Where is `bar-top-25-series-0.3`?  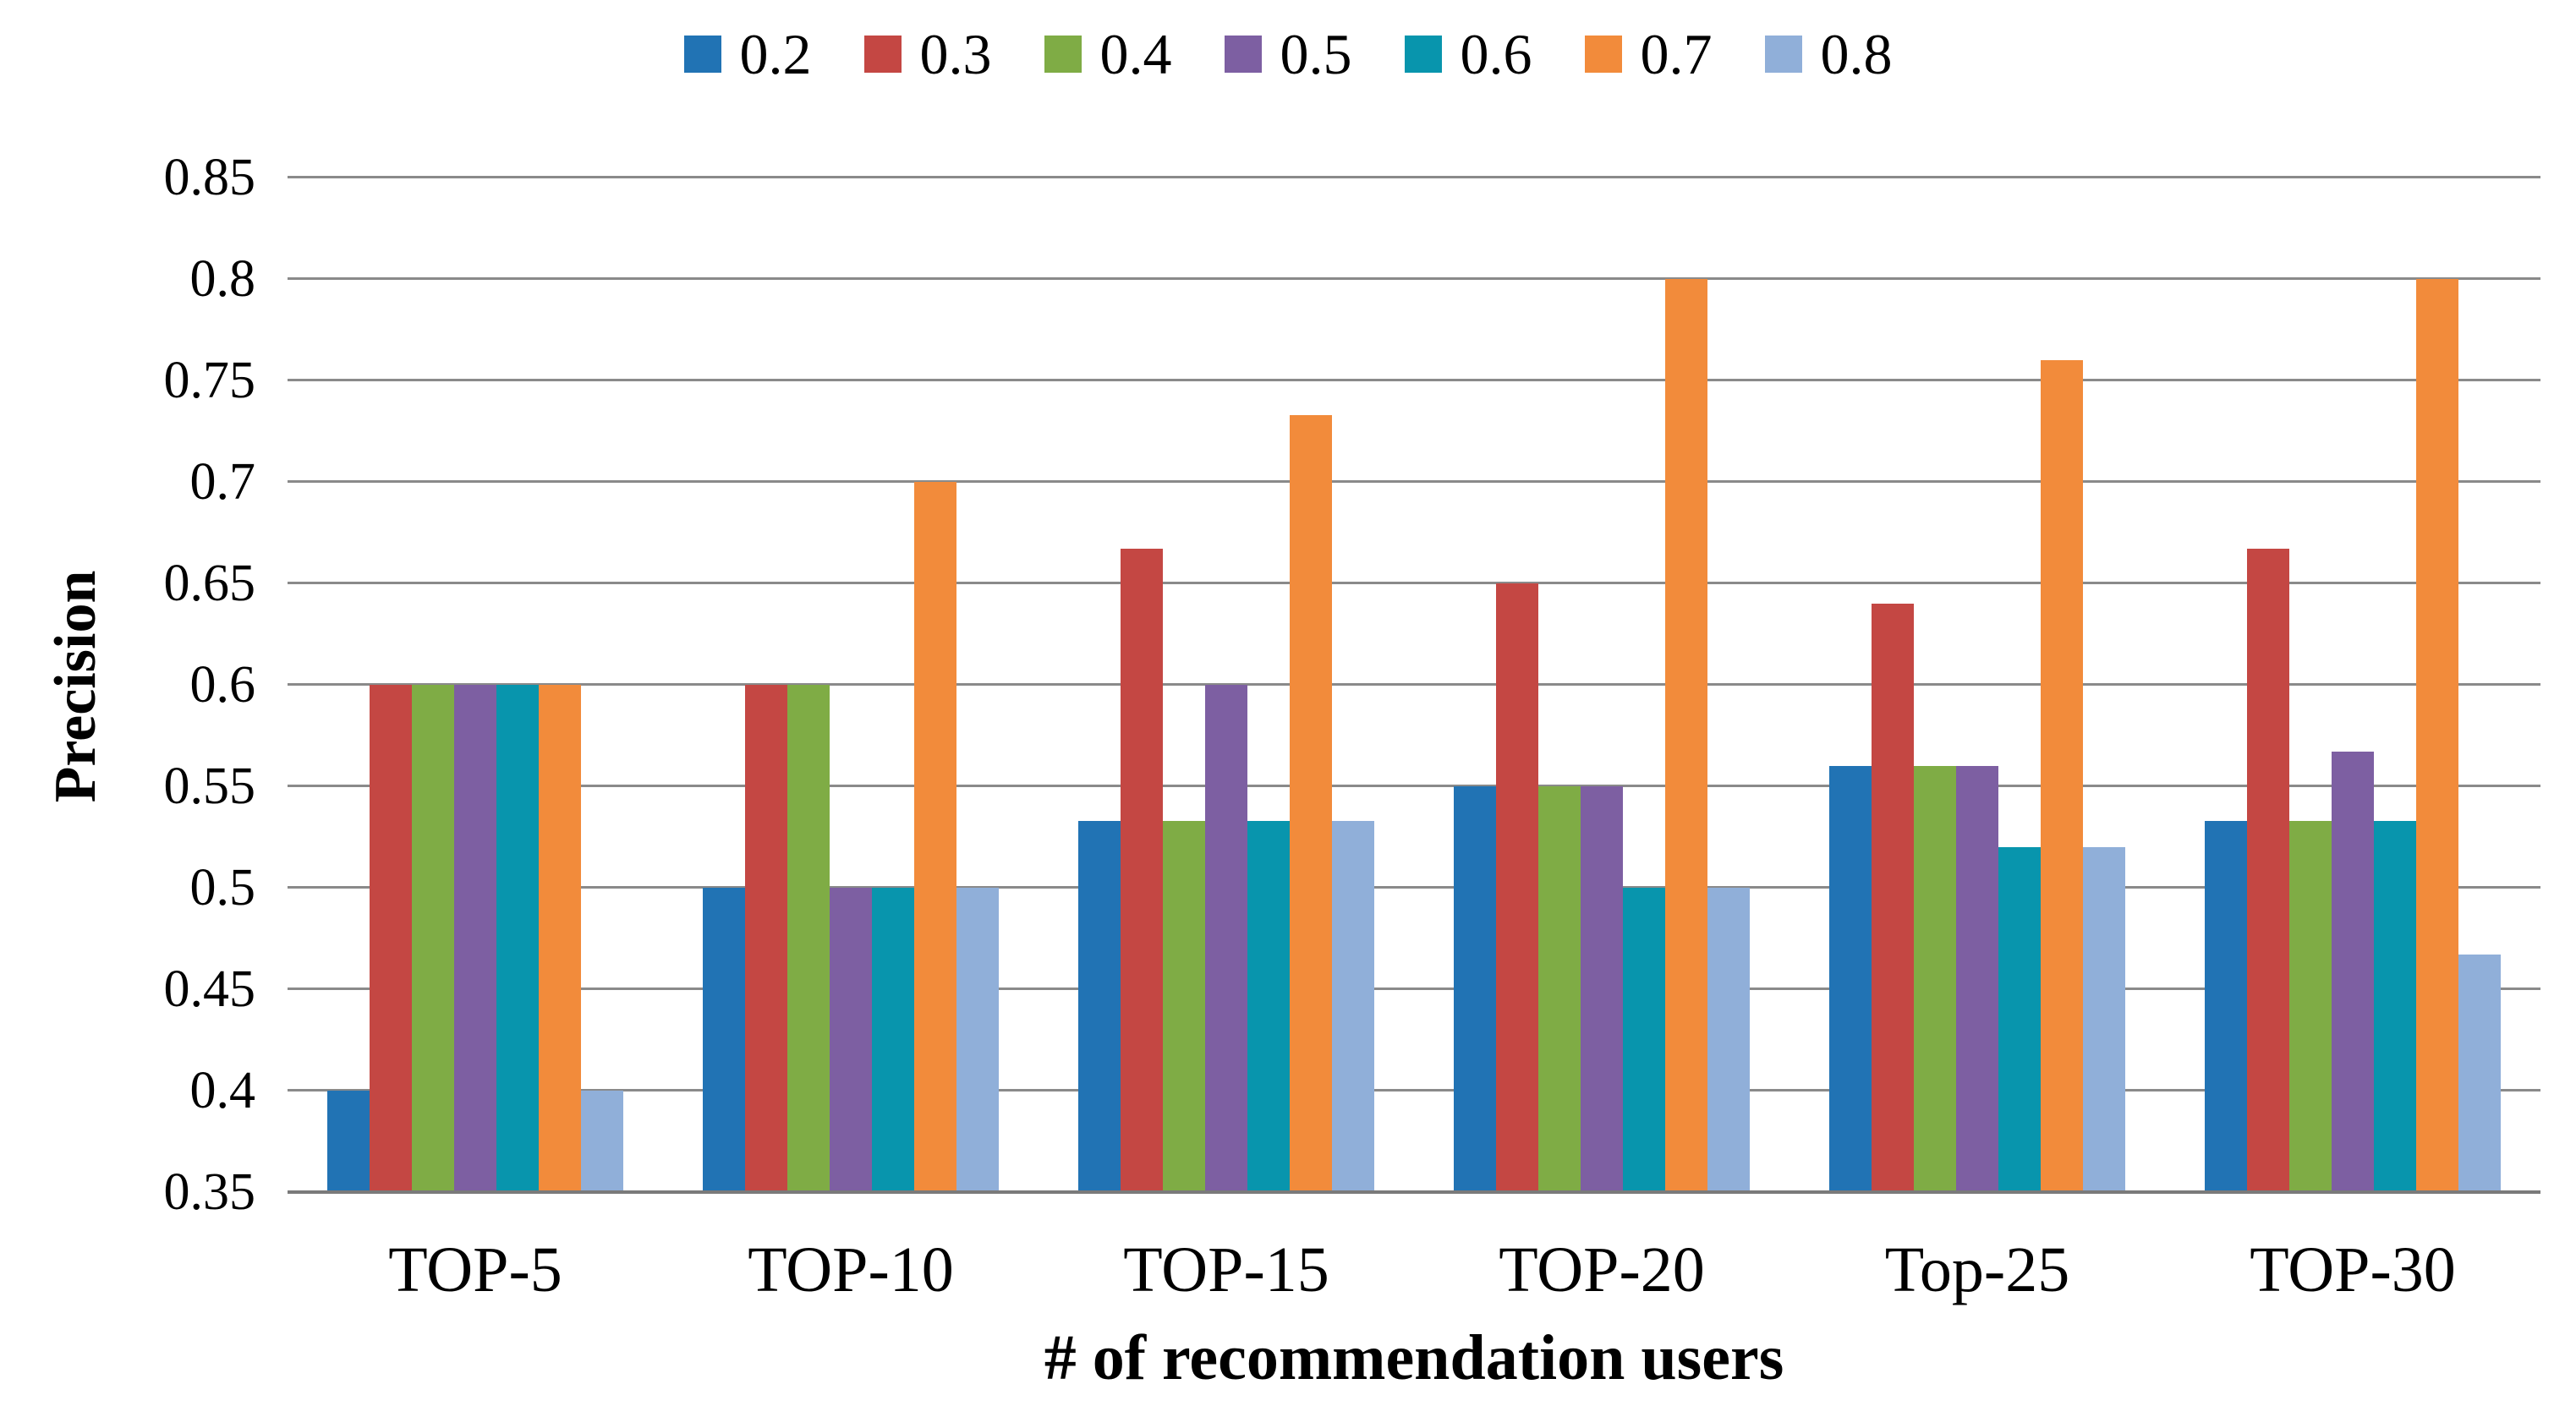 bar-top-25-series-0.3 is located at coordinates (1893, 898).